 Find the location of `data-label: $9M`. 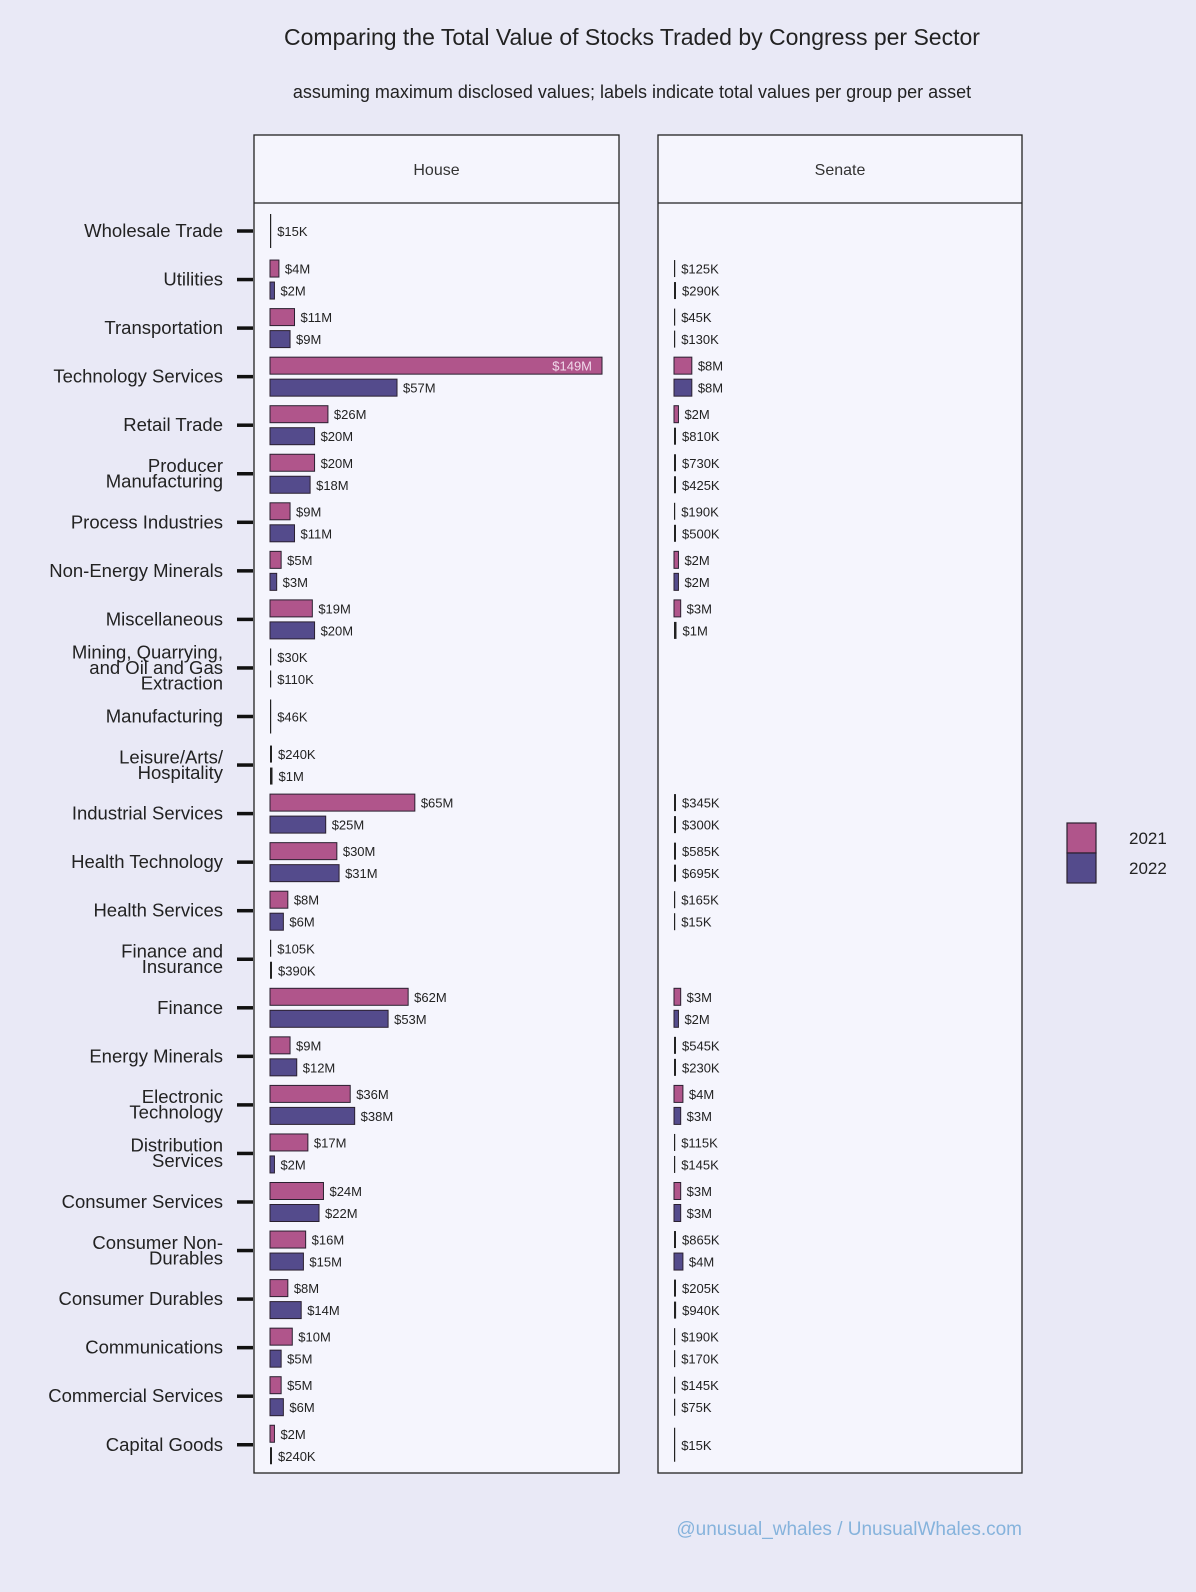

data-label: $9M is located at coordinates (308, 1045).